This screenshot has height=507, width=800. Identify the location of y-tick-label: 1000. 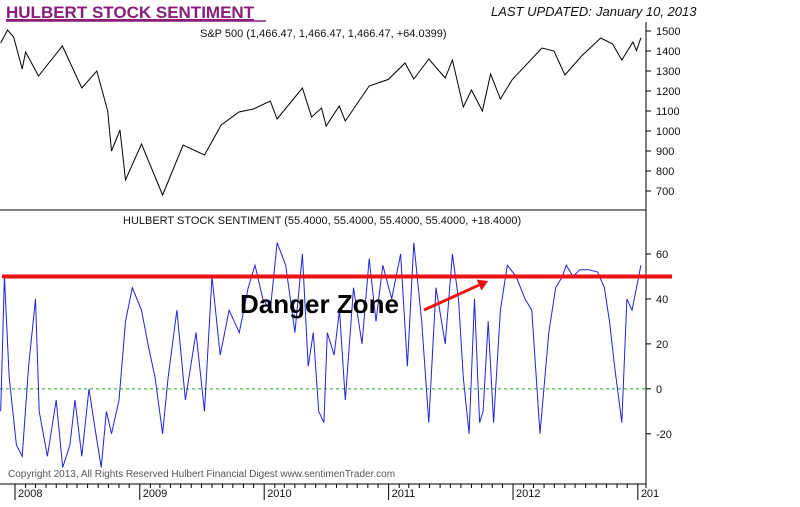
(668, 132).